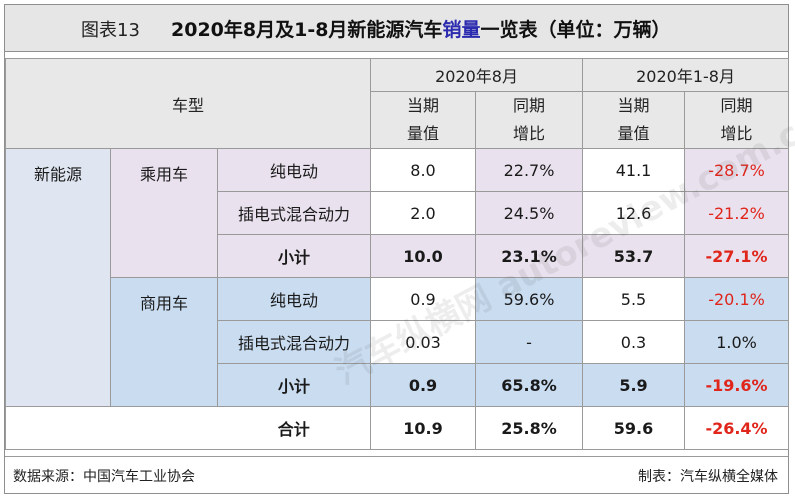 This screenshot has height=500, width=795. Describe the element at coordinates (104, 477) in the screenshot. I see `data-source: 数据来源：中国汽车工业协会` at that location.